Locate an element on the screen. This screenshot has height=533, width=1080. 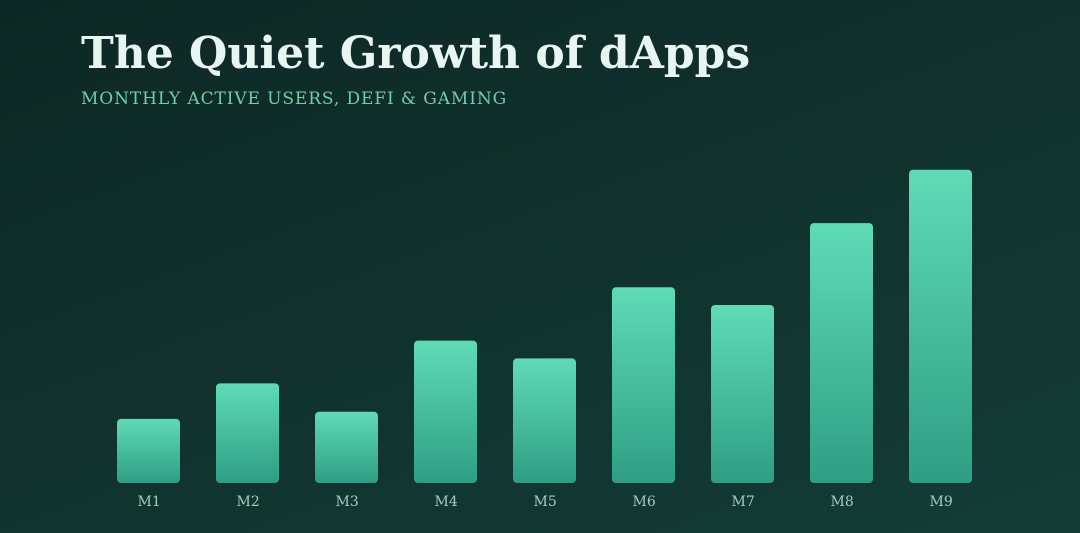
bar-m3 is located at coordinates (346, 447).